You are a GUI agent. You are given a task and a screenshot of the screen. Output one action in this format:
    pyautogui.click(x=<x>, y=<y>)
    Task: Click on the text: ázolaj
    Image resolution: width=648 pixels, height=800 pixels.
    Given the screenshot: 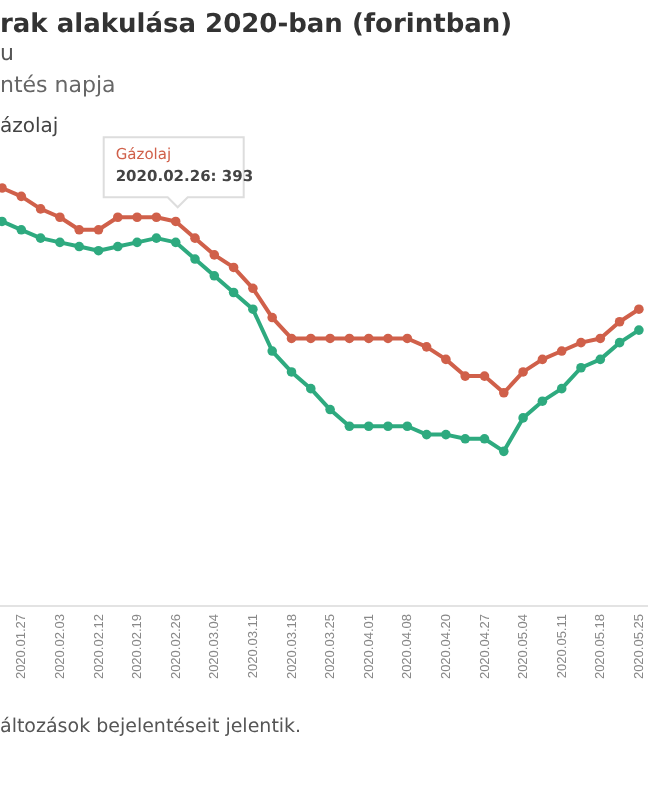 What is the action you would take?
    pyautogui.click(x=29, y=127)
    